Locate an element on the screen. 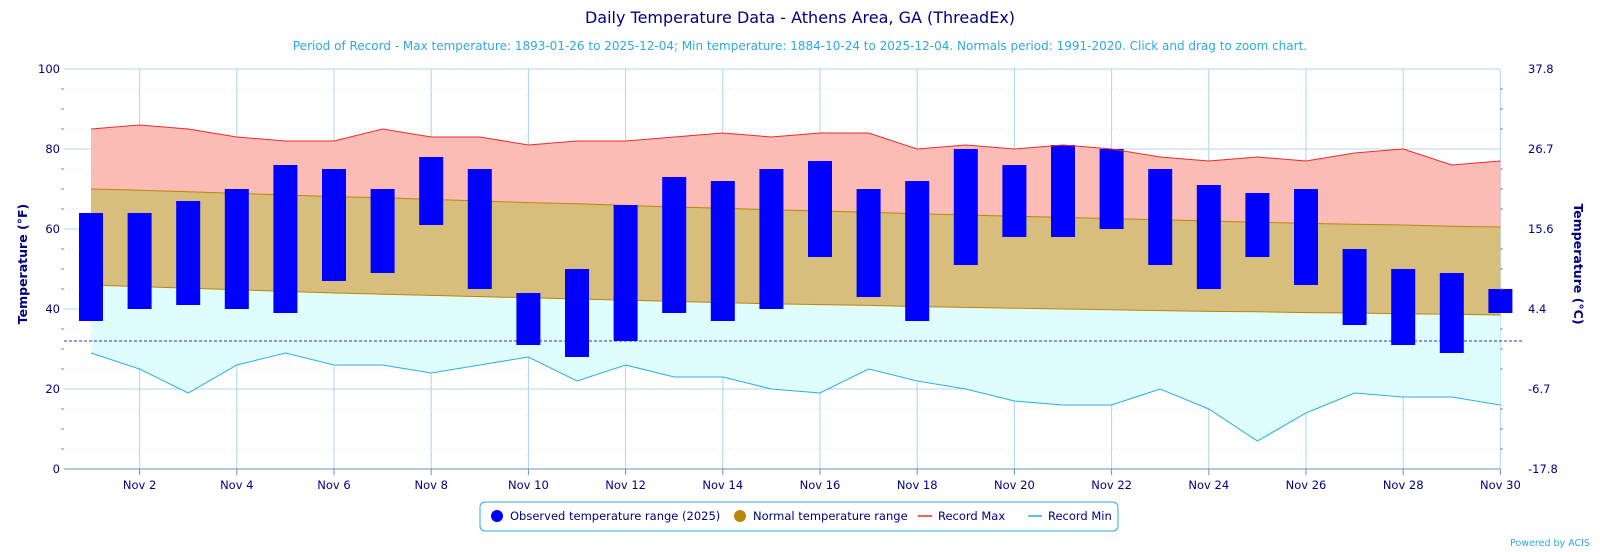  y-tick-label-right: 15.6 is located at coordinates (1541, 229).